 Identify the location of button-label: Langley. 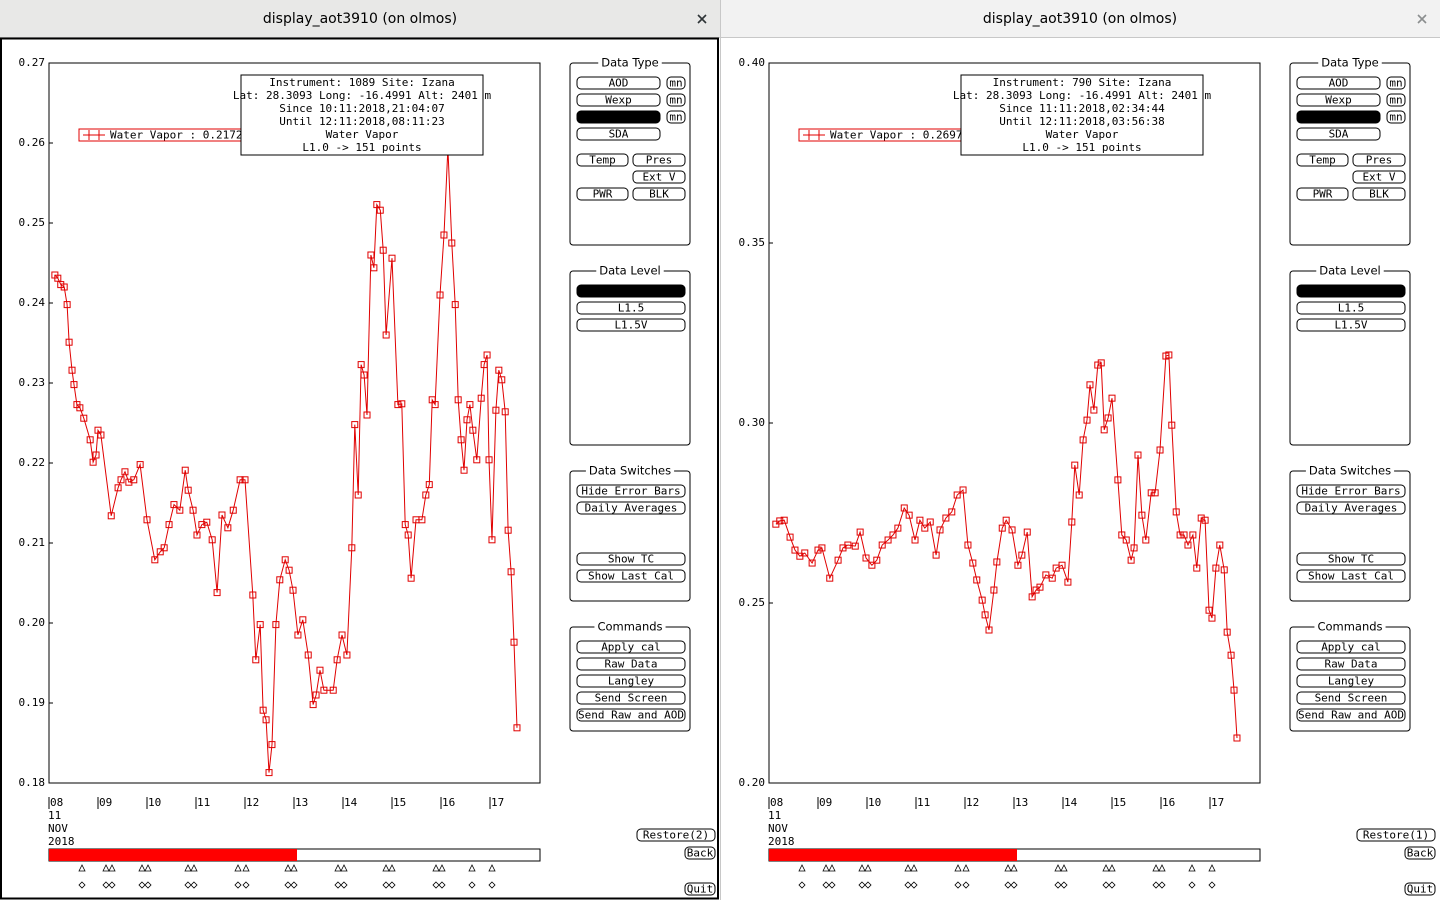
(1351, 681).